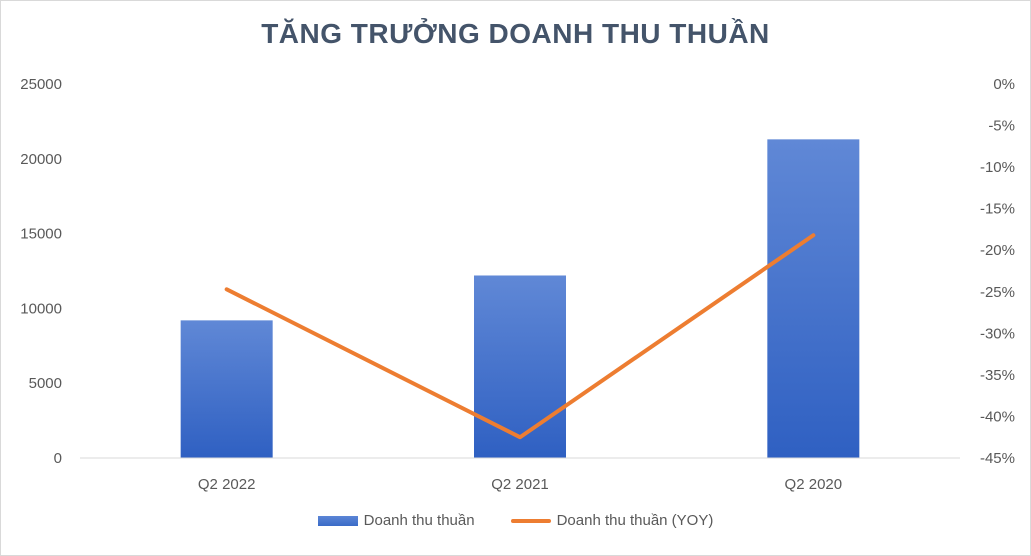 The width and height of the screenshot is (1031, 556). I want to click on legend-item-revenue: Doanh thu thuần, so click(396, 520).